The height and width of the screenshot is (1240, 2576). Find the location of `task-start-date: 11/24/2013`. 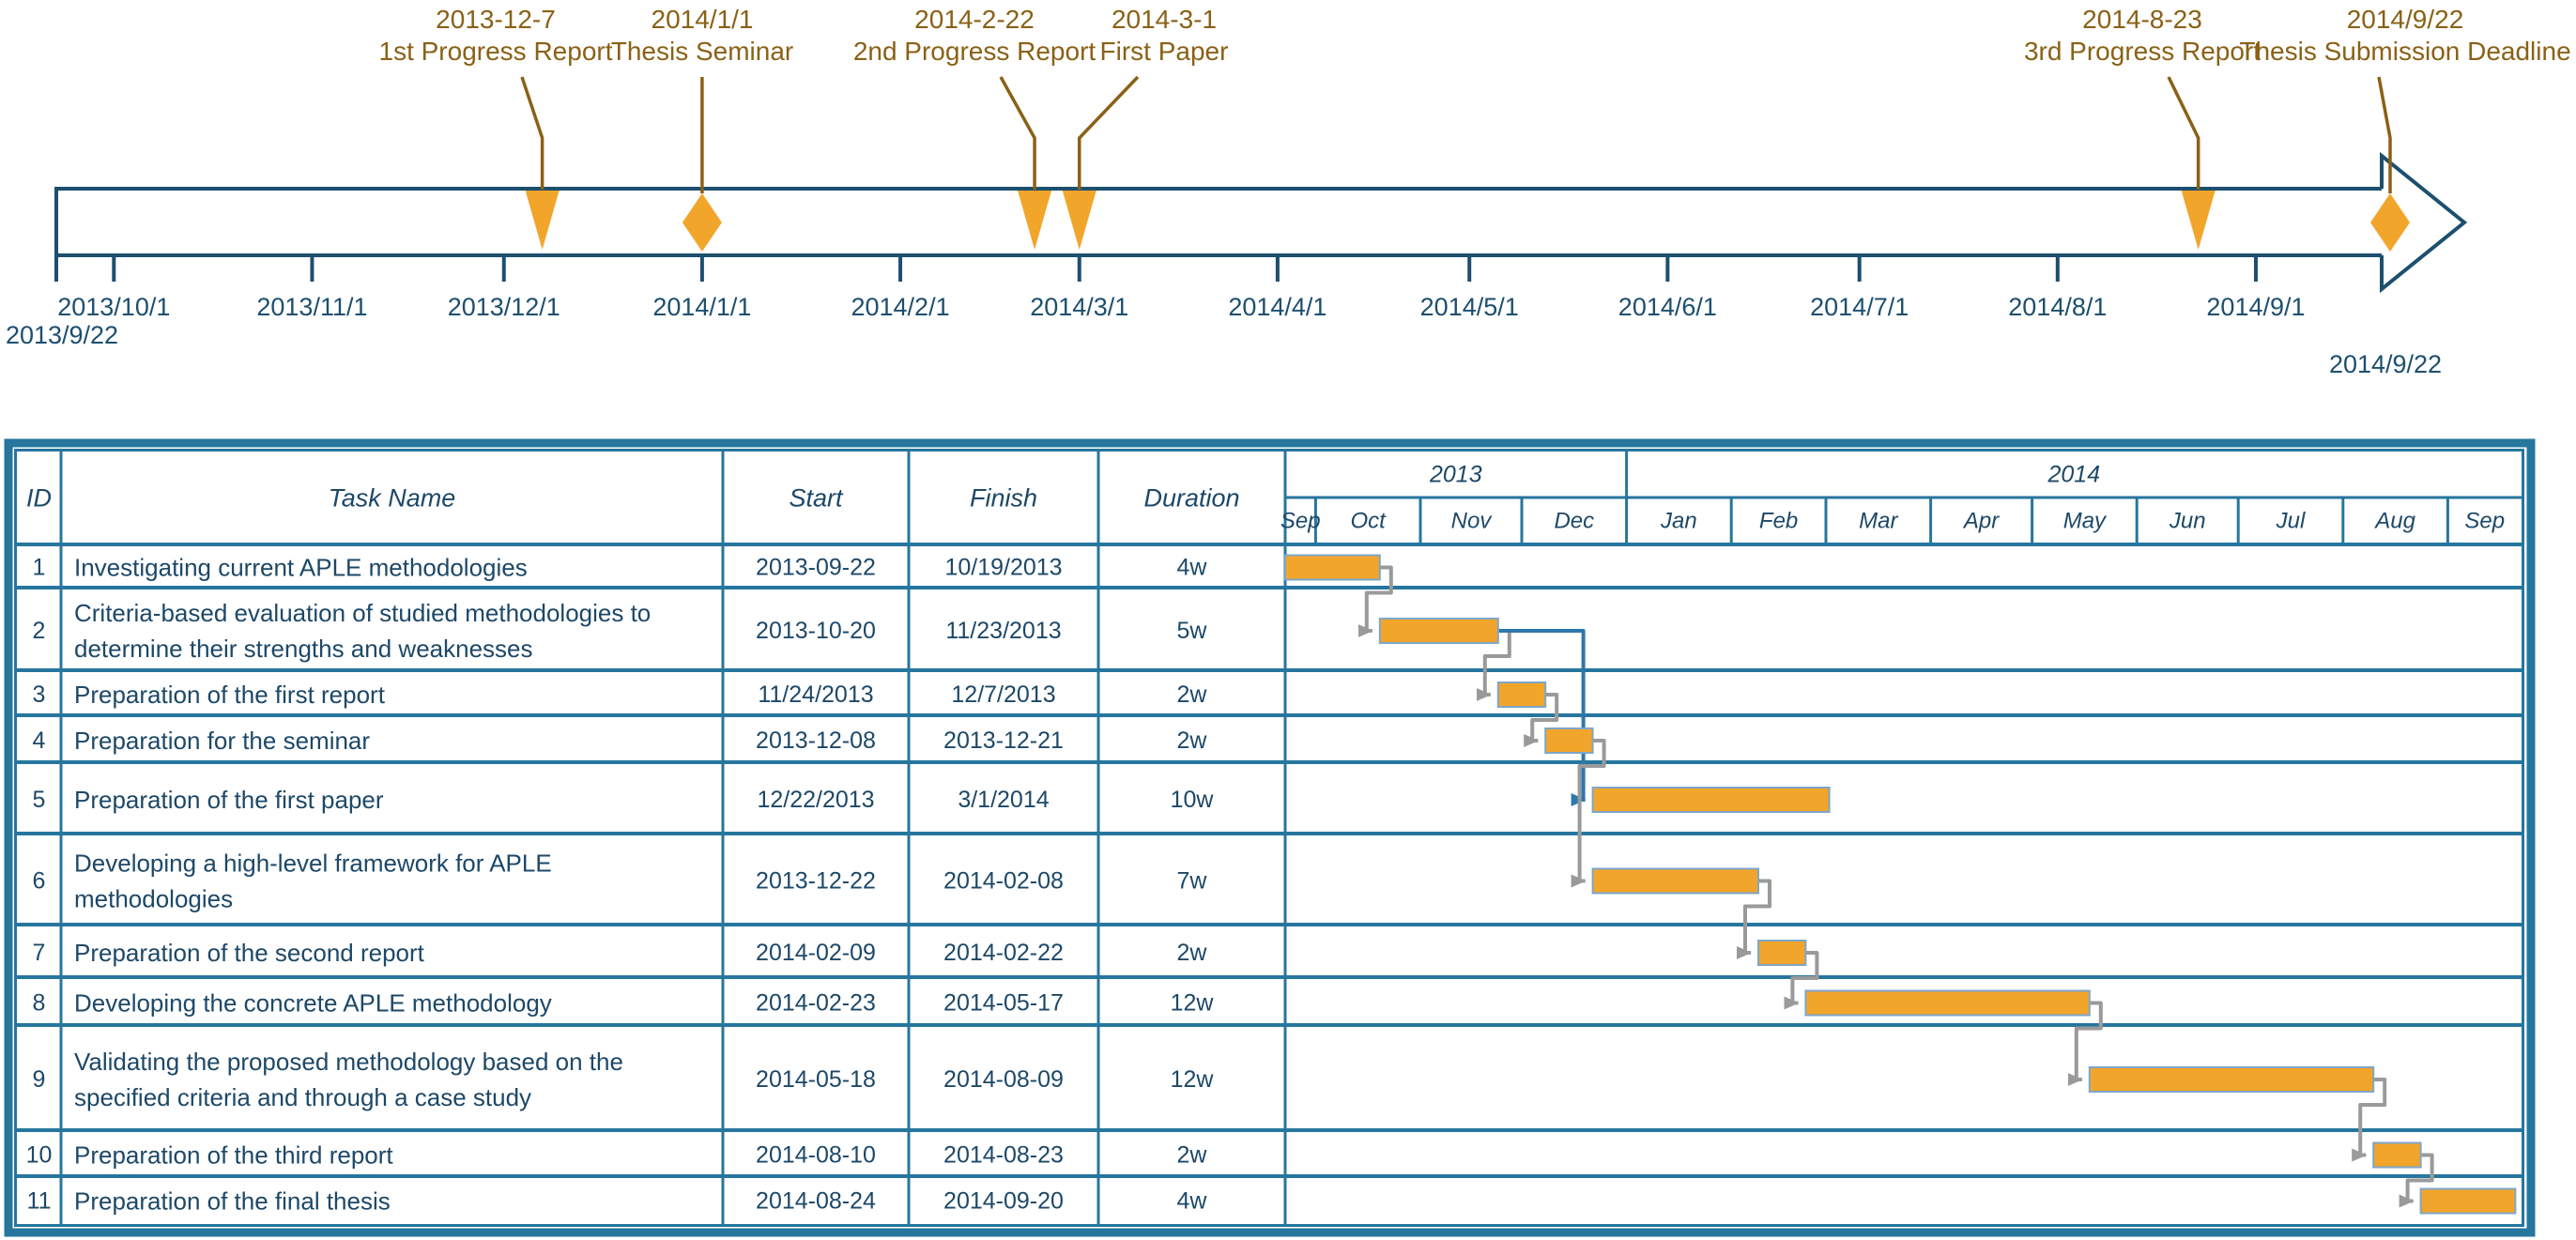

task-start-date: 11/24/2013 is located at coordinates (816, 695).